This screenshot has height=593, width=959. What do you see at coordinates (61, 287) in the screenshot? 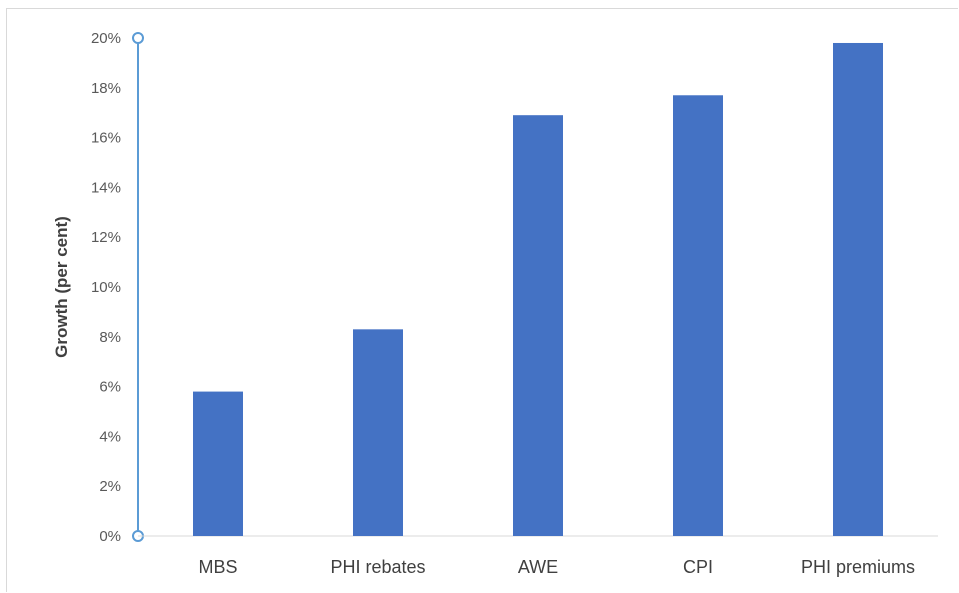
I see `y-axis-title: Growth (per cent)` at bounding box center [61, 287].